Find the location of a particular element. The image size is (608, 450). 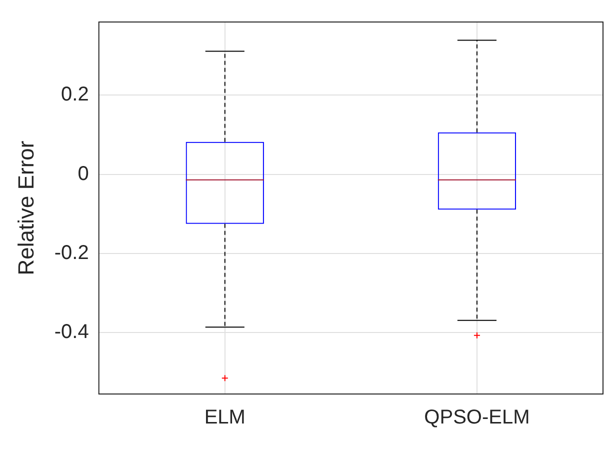

y-tick-label: 0 is located at coordinates (83, 173).